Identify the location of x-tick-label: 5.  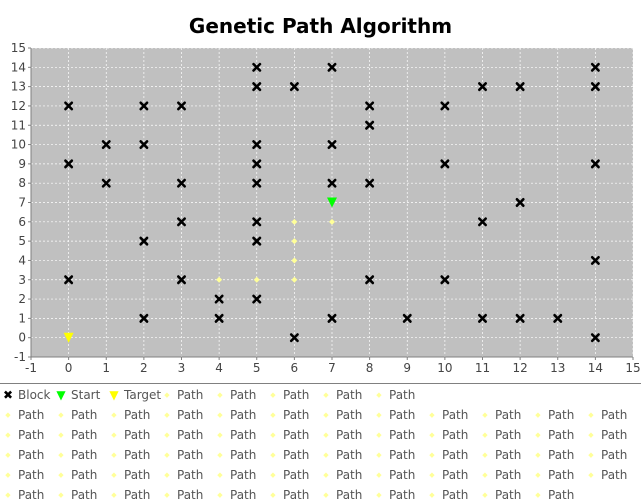
(257, 368).